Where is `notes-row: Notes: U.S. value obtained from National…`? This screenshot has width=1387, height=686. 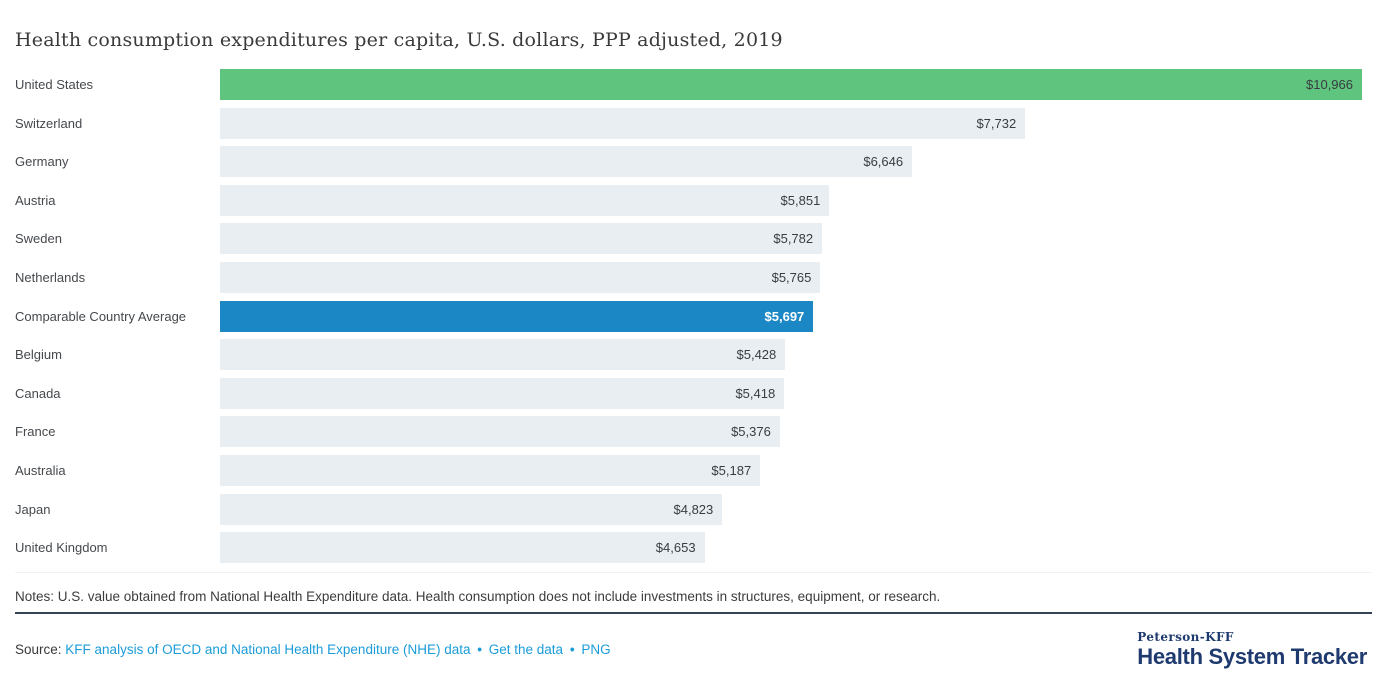
notes-row: Notes: U.S. value obtained from National… is located at coordinates (693, 593).